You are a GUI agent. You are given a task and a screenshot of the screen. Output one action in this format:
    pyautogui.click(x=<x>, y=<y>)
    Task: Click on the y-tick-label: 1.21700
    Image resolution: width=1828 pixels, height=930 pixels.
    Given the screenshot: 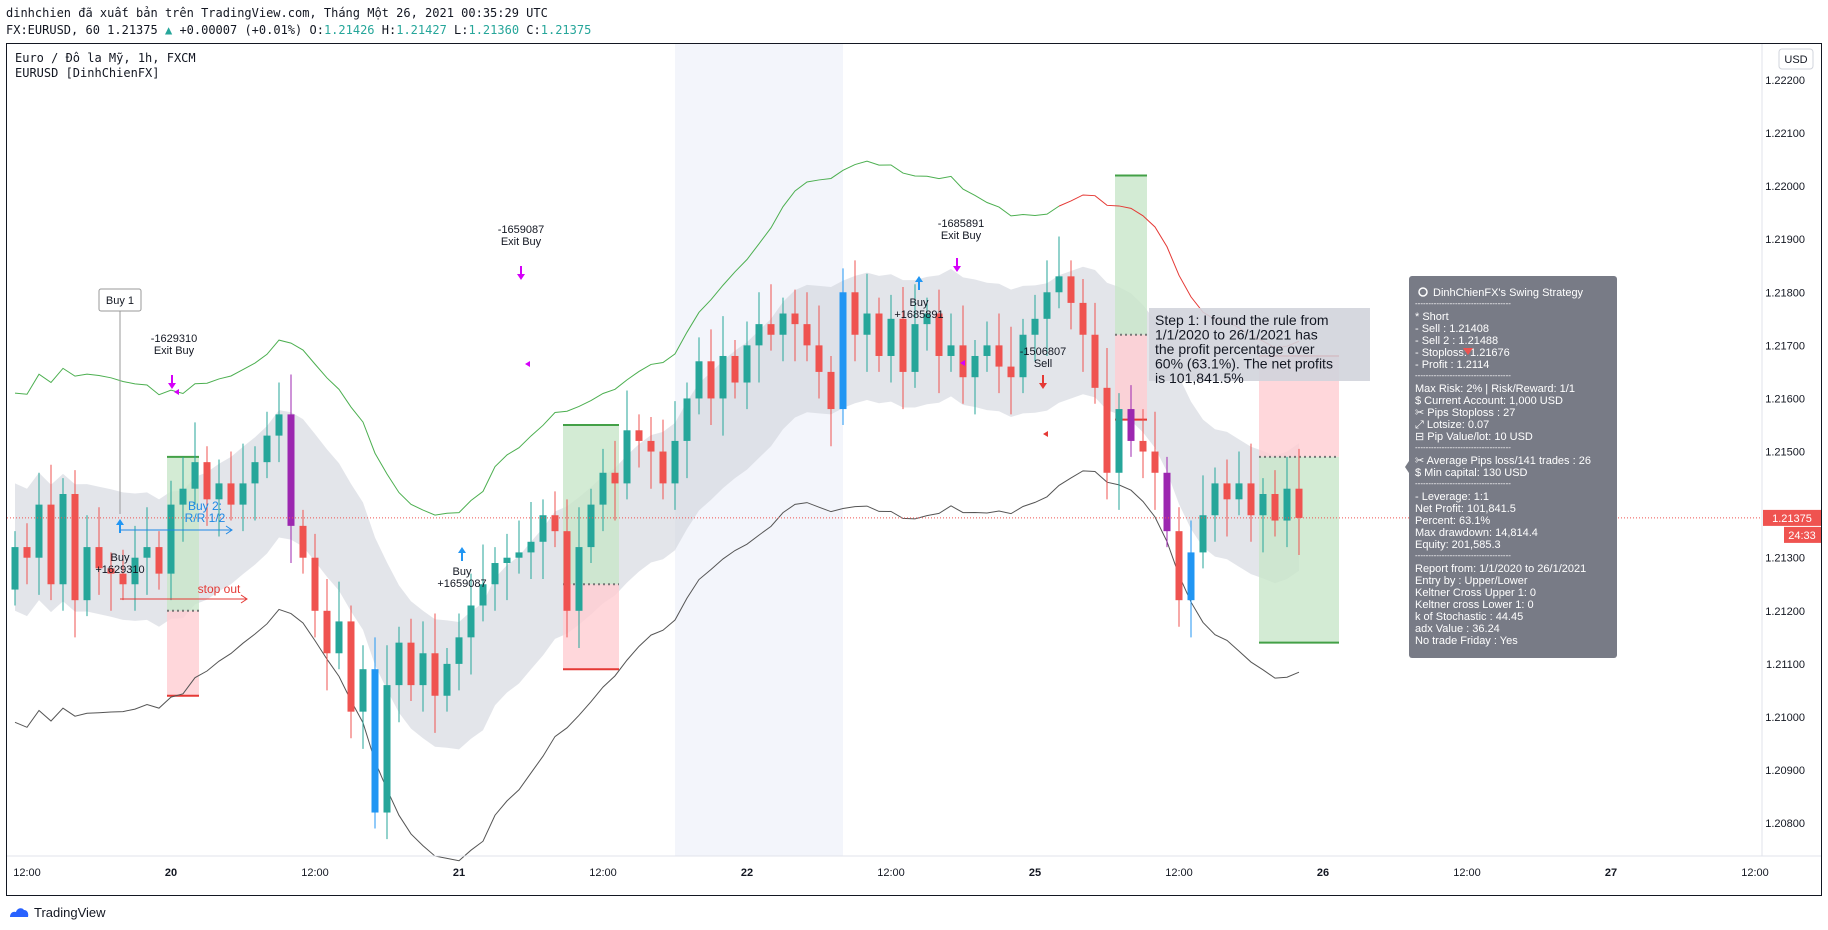 What is the action you would take?
    pyautogui.click(x=1785, y=346)
    